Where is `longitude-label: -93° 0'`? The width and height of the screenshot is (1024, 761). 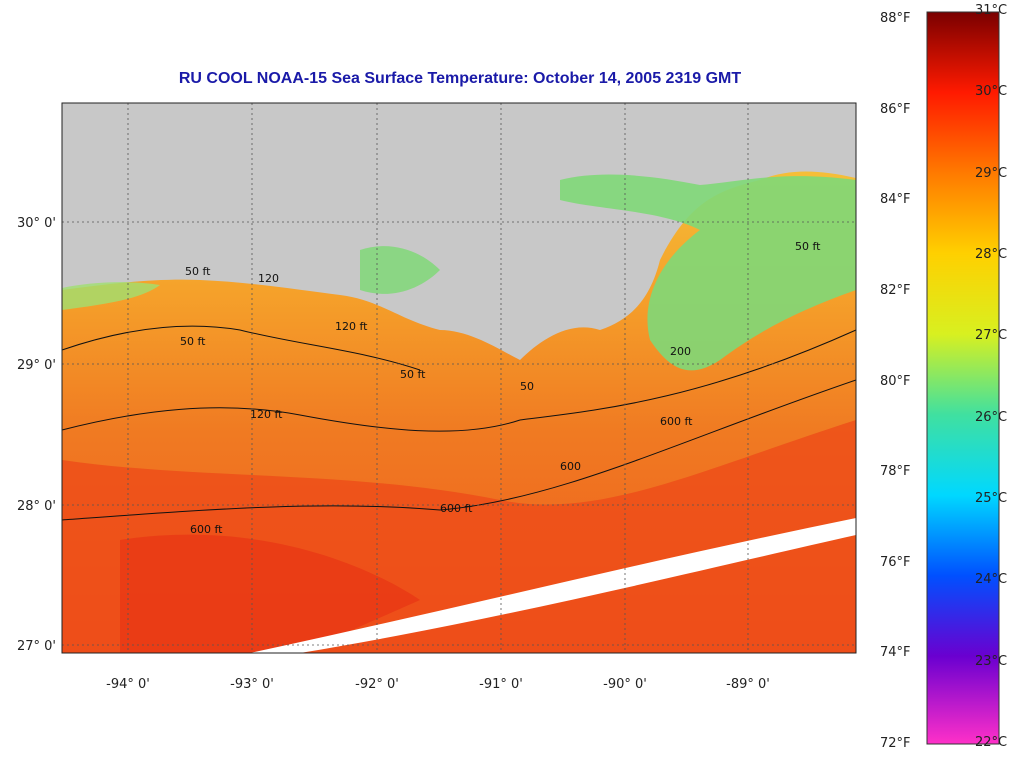
longitude-label: -93° 0' is located at coordinates (252, 684).